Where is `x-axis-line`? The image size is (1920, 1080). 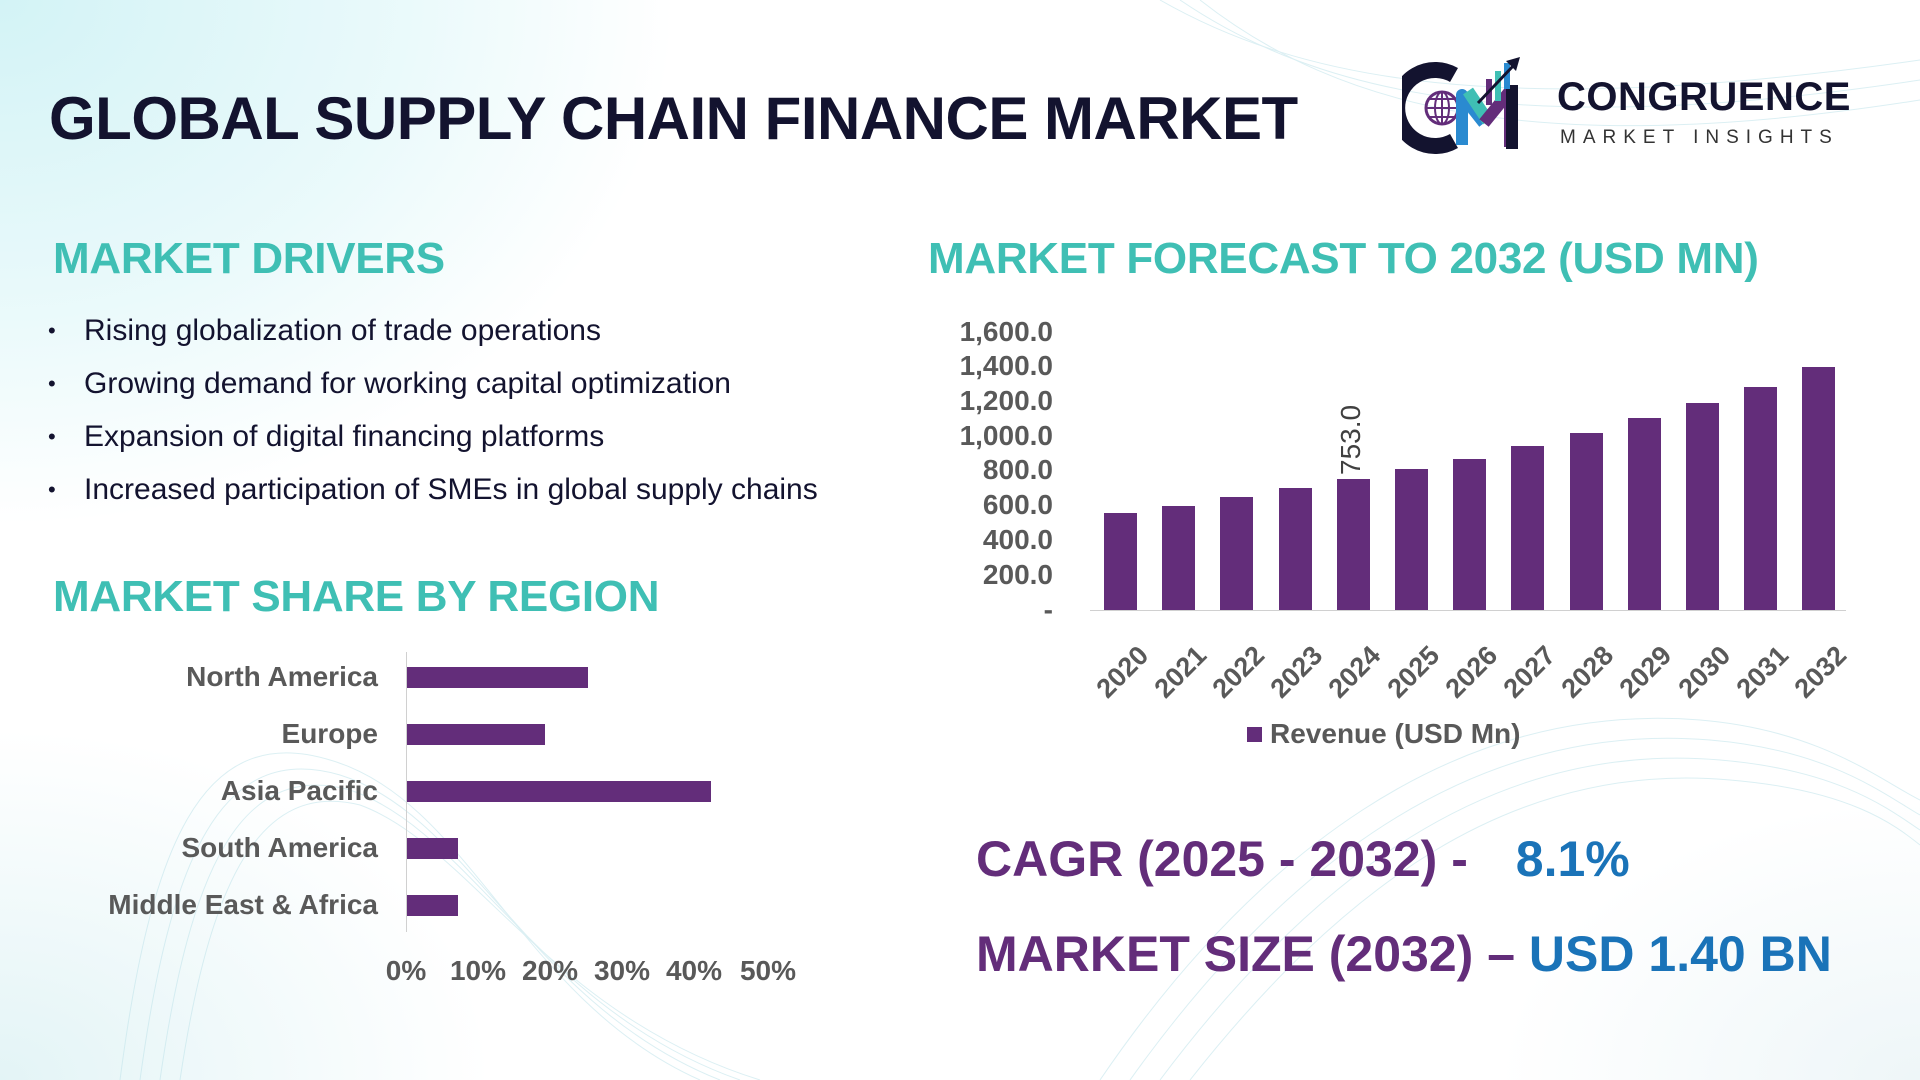 x-axis-line is located at coordinates (1468, 610).